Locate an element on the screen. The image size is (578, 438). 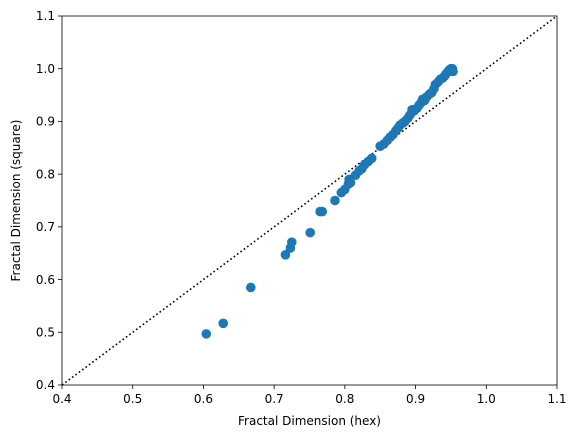
y-tick-label: 0.4 is located at coordinates (45, 385).